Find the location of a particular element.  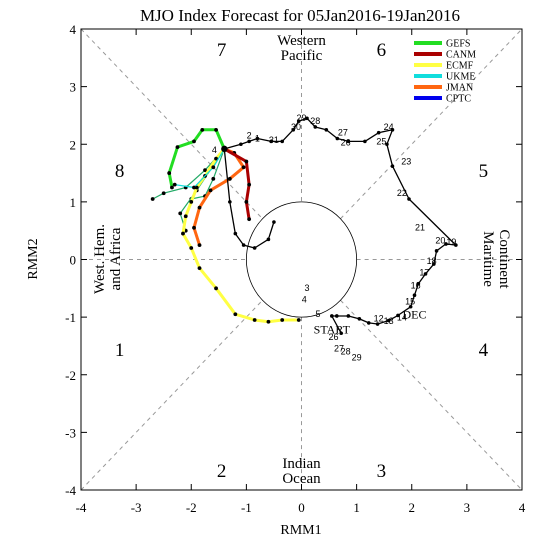

observed-day-label: 16 is located at coordinates (416, 285).